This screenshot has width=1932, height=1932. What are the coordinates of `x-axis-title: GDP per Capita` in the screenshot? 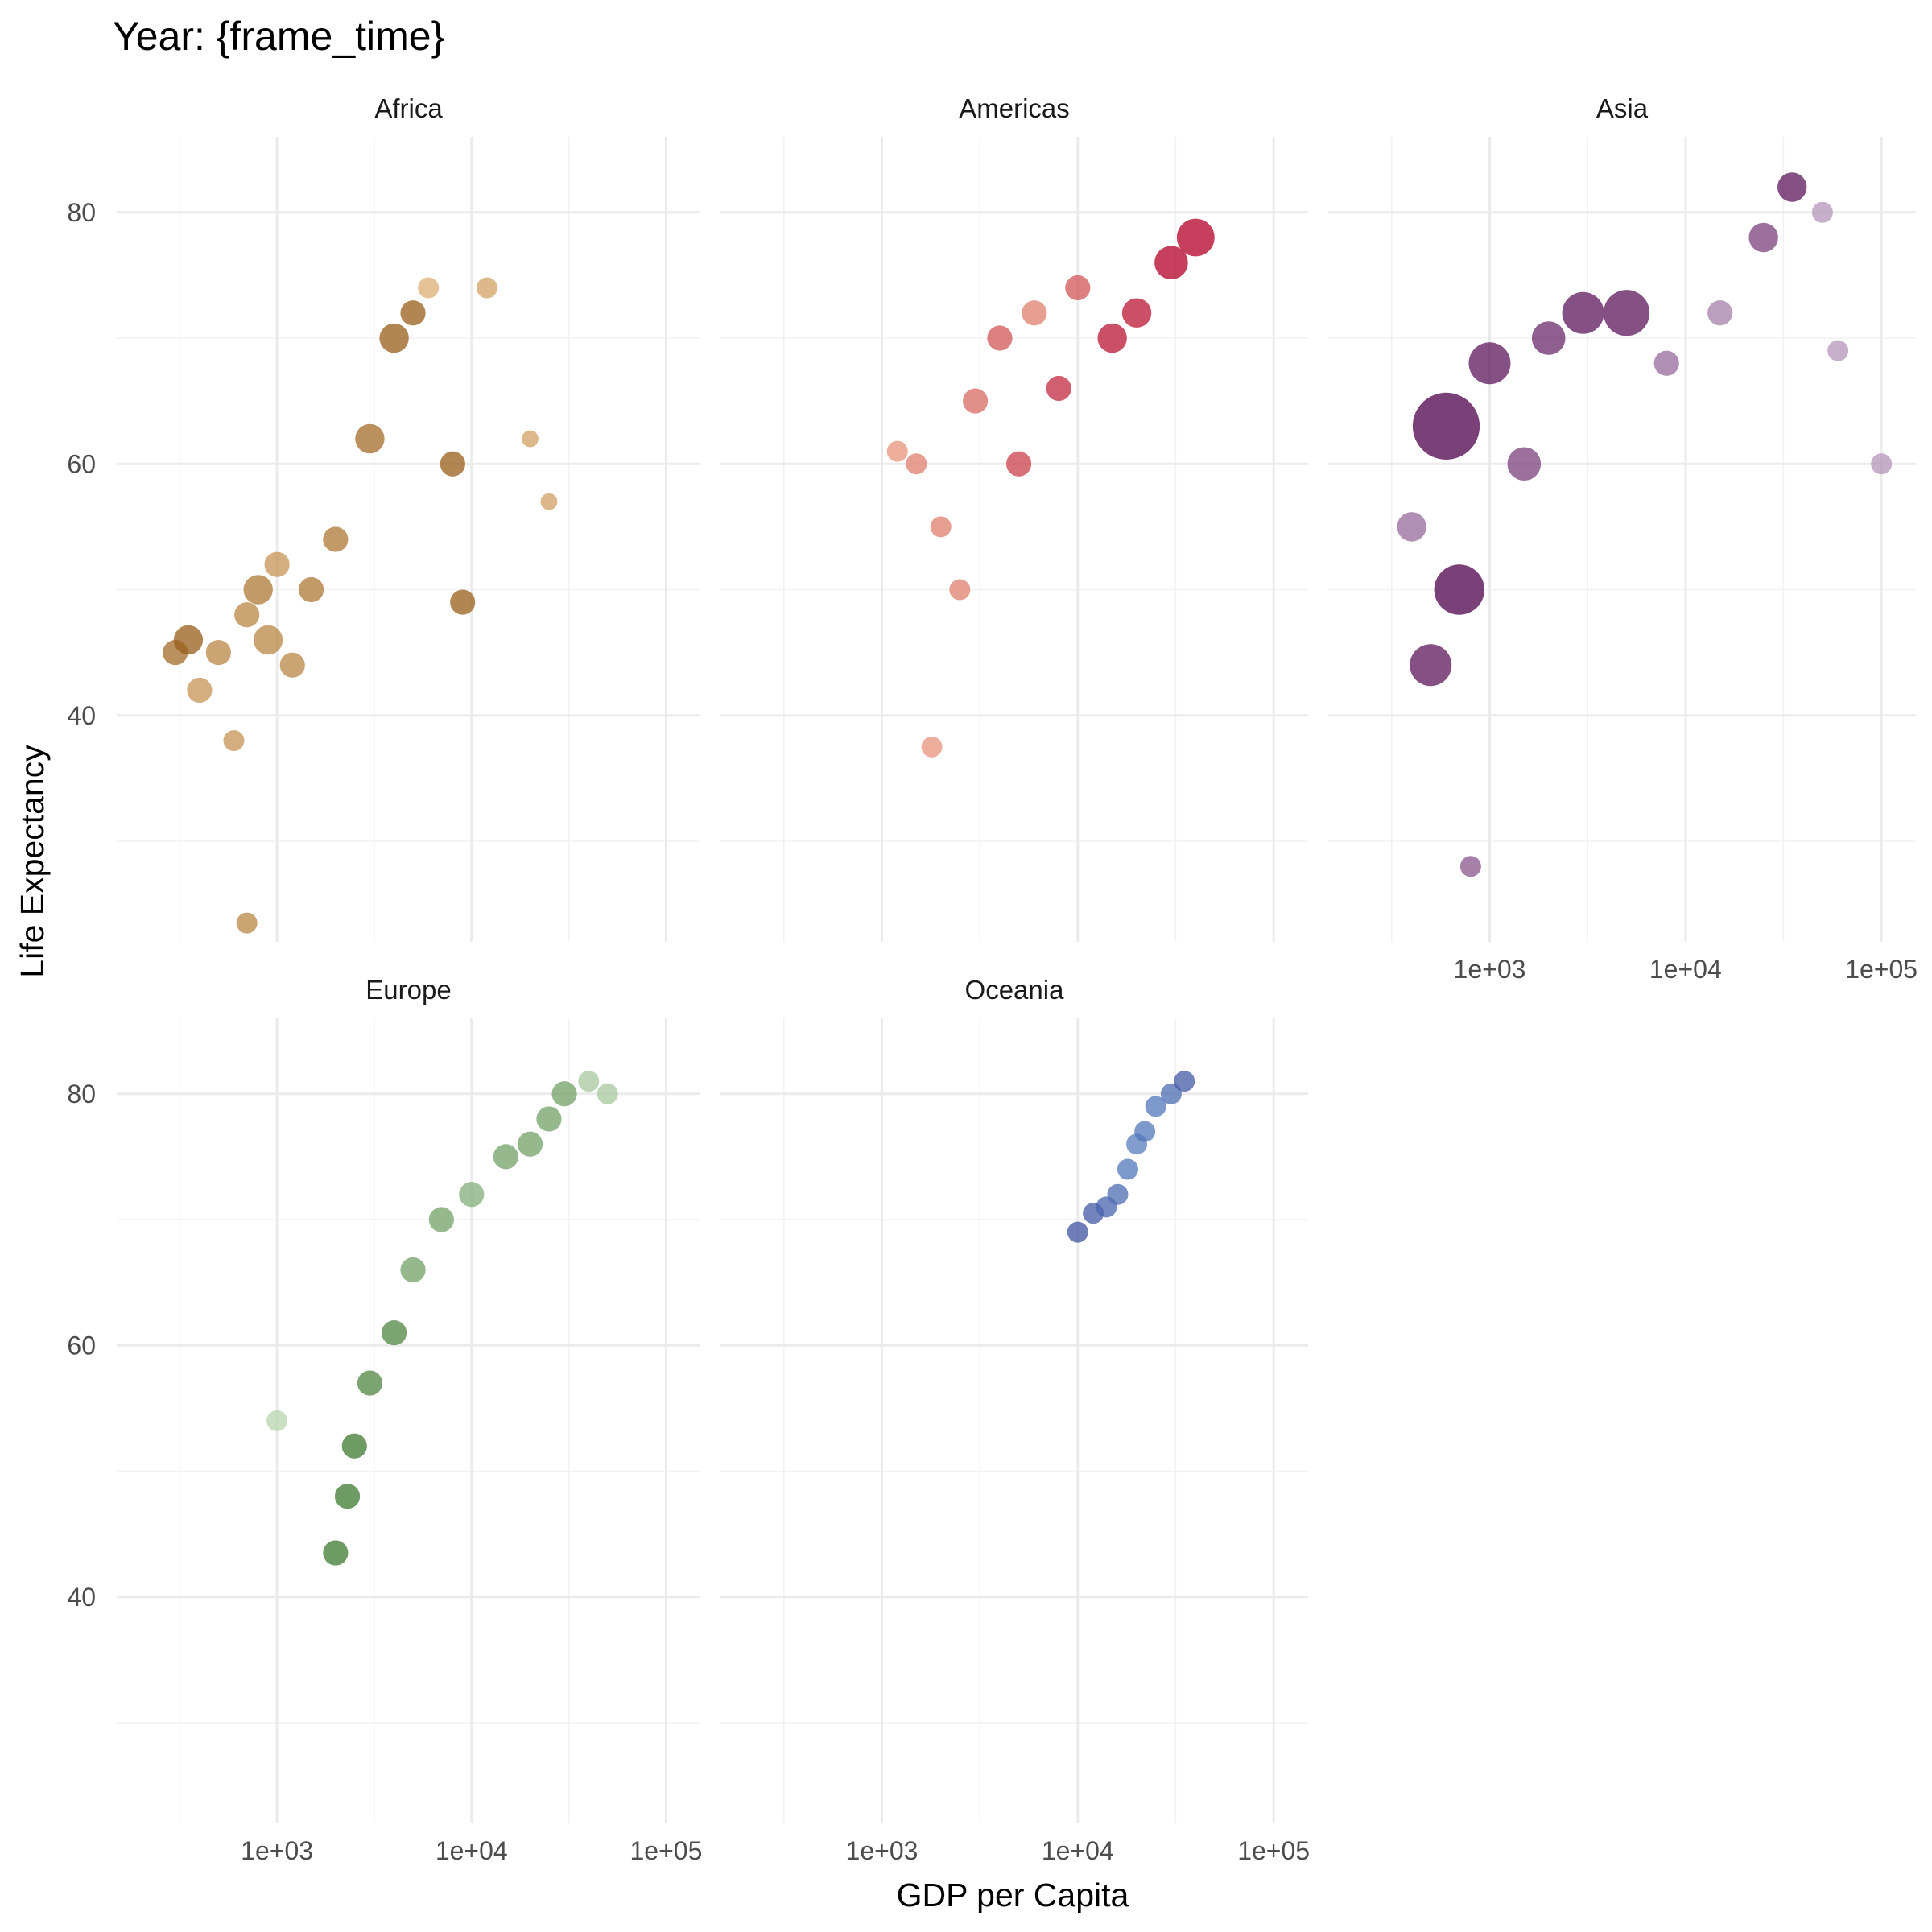 It's located at (1013, 1894).